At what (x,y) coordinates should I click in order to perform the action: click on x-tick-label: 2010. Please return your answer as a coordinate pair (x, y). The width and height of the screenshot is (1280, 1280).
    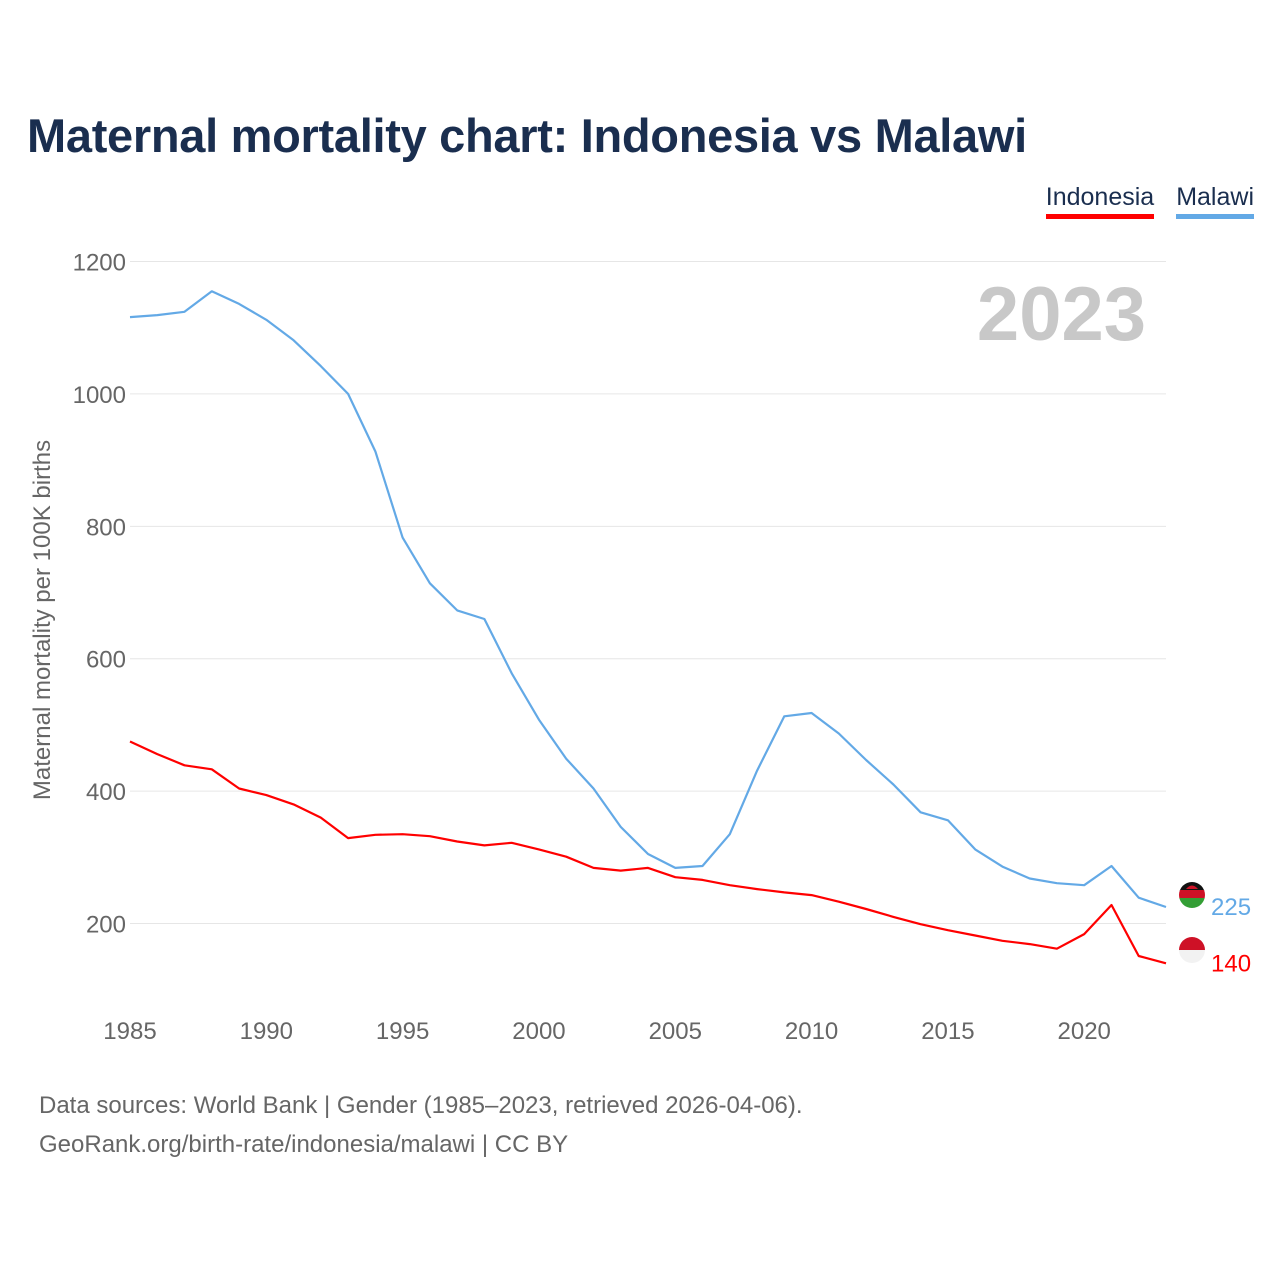
    Looking at the image, I should click on (811, 1031).